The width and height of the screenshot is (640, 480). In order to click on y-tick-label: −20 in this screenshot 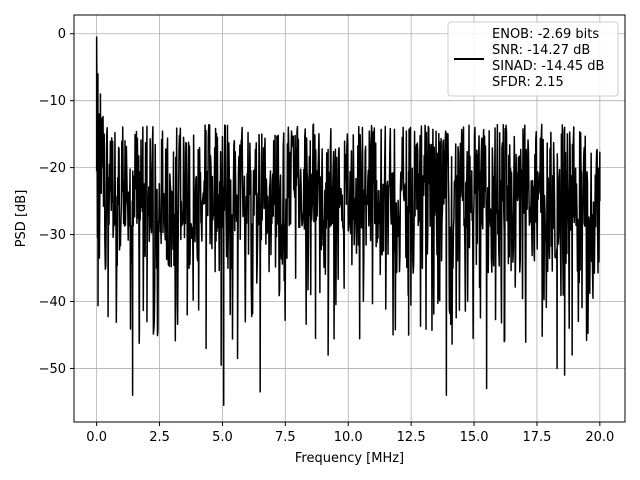, I will do `click(52, 168)`.